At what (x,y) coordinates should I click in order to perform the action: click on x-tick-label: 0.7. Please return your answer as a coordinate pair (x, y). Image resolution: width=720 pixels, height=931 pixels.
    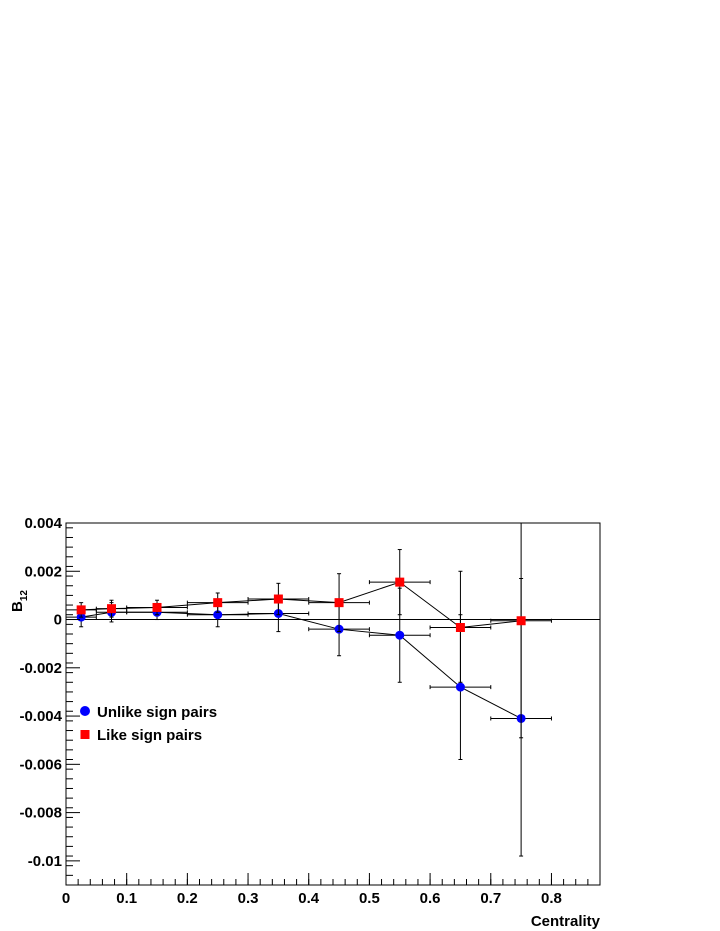
    Looking at the image, I should click on (490, 898).